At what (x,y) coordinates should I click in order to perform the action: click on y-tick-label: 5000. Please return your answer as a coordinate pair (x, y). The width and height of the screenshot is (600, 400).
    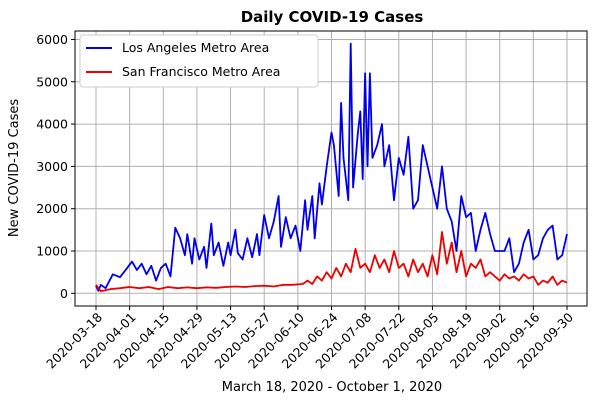
    Looking at the image, I should click on (52, 81).